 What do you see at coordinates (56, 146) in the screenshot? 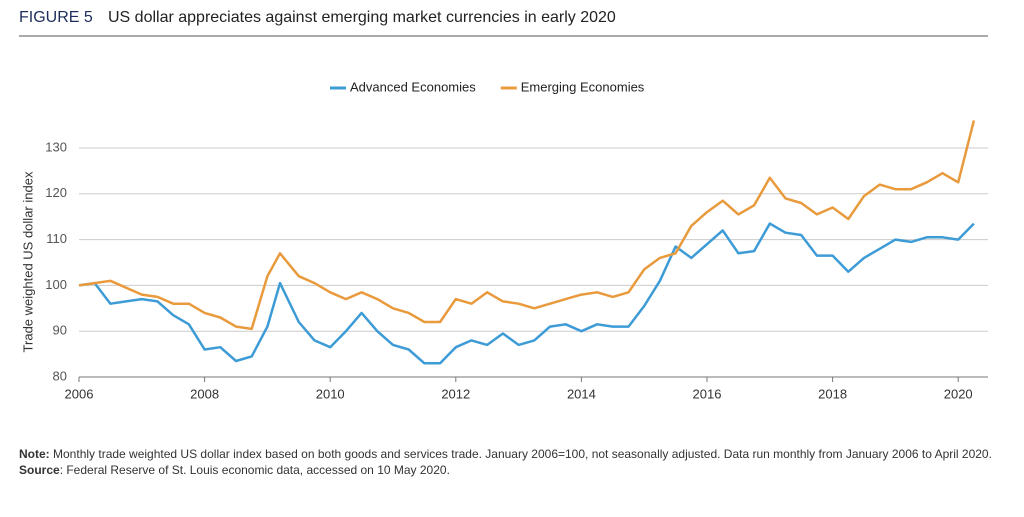
I see `y-tick-label: 130` at bounding box center [56, 146].